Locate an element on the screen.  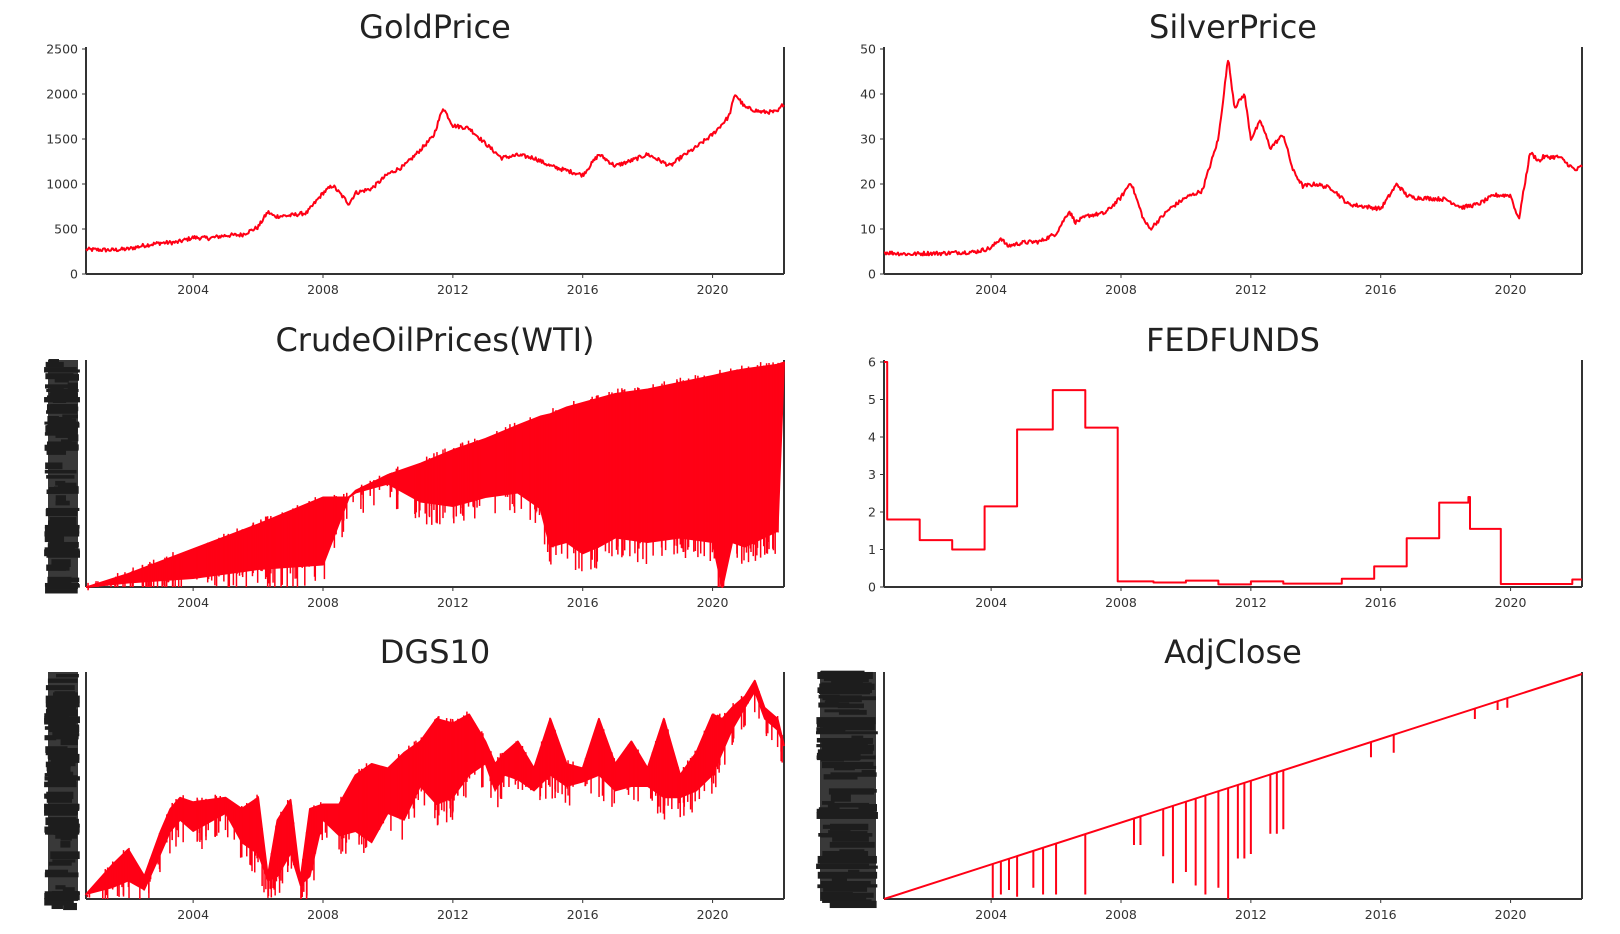
series-band is located at coordinates (435, 474).